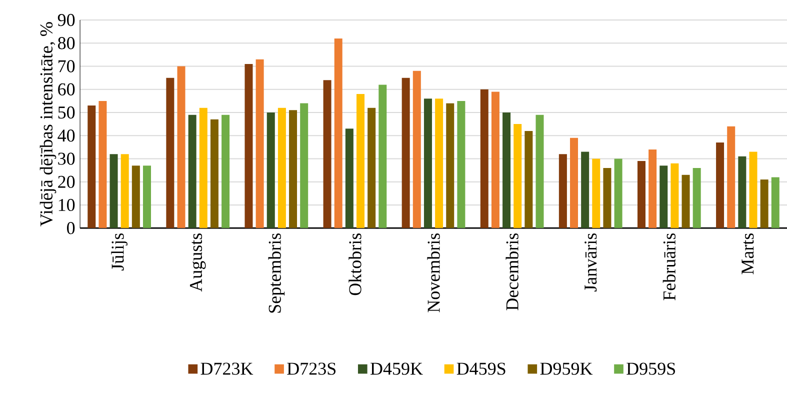 Image resolution: width=787 pixels, height=412 pixels. What do you see at coordinates (66, 158) in the screenshot?
I see `y-tick-label: 30` at bounding box center [66, 158].